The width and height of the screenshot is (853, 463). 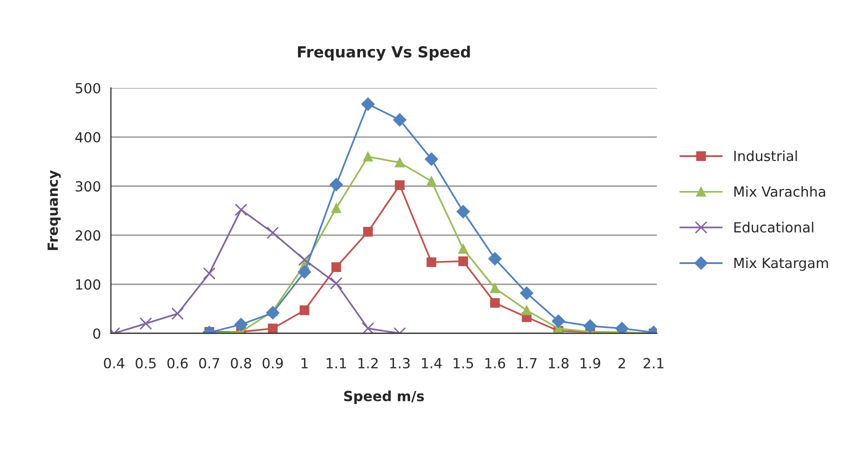 I want to click on x-tick-label: 1.5, so click(x=464, y=363).